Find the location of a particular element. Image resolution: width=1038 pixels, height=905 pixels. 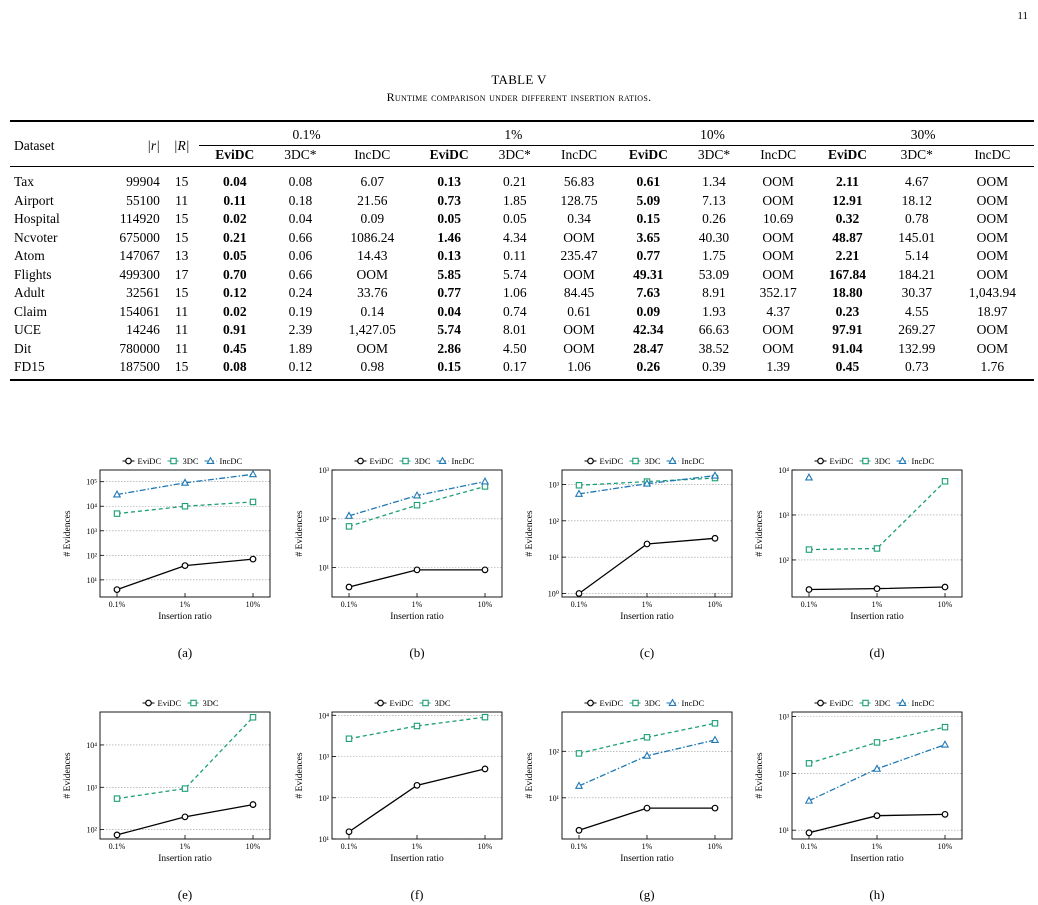

table-cell: 1,043.94 is located at coordinates (992, 292).